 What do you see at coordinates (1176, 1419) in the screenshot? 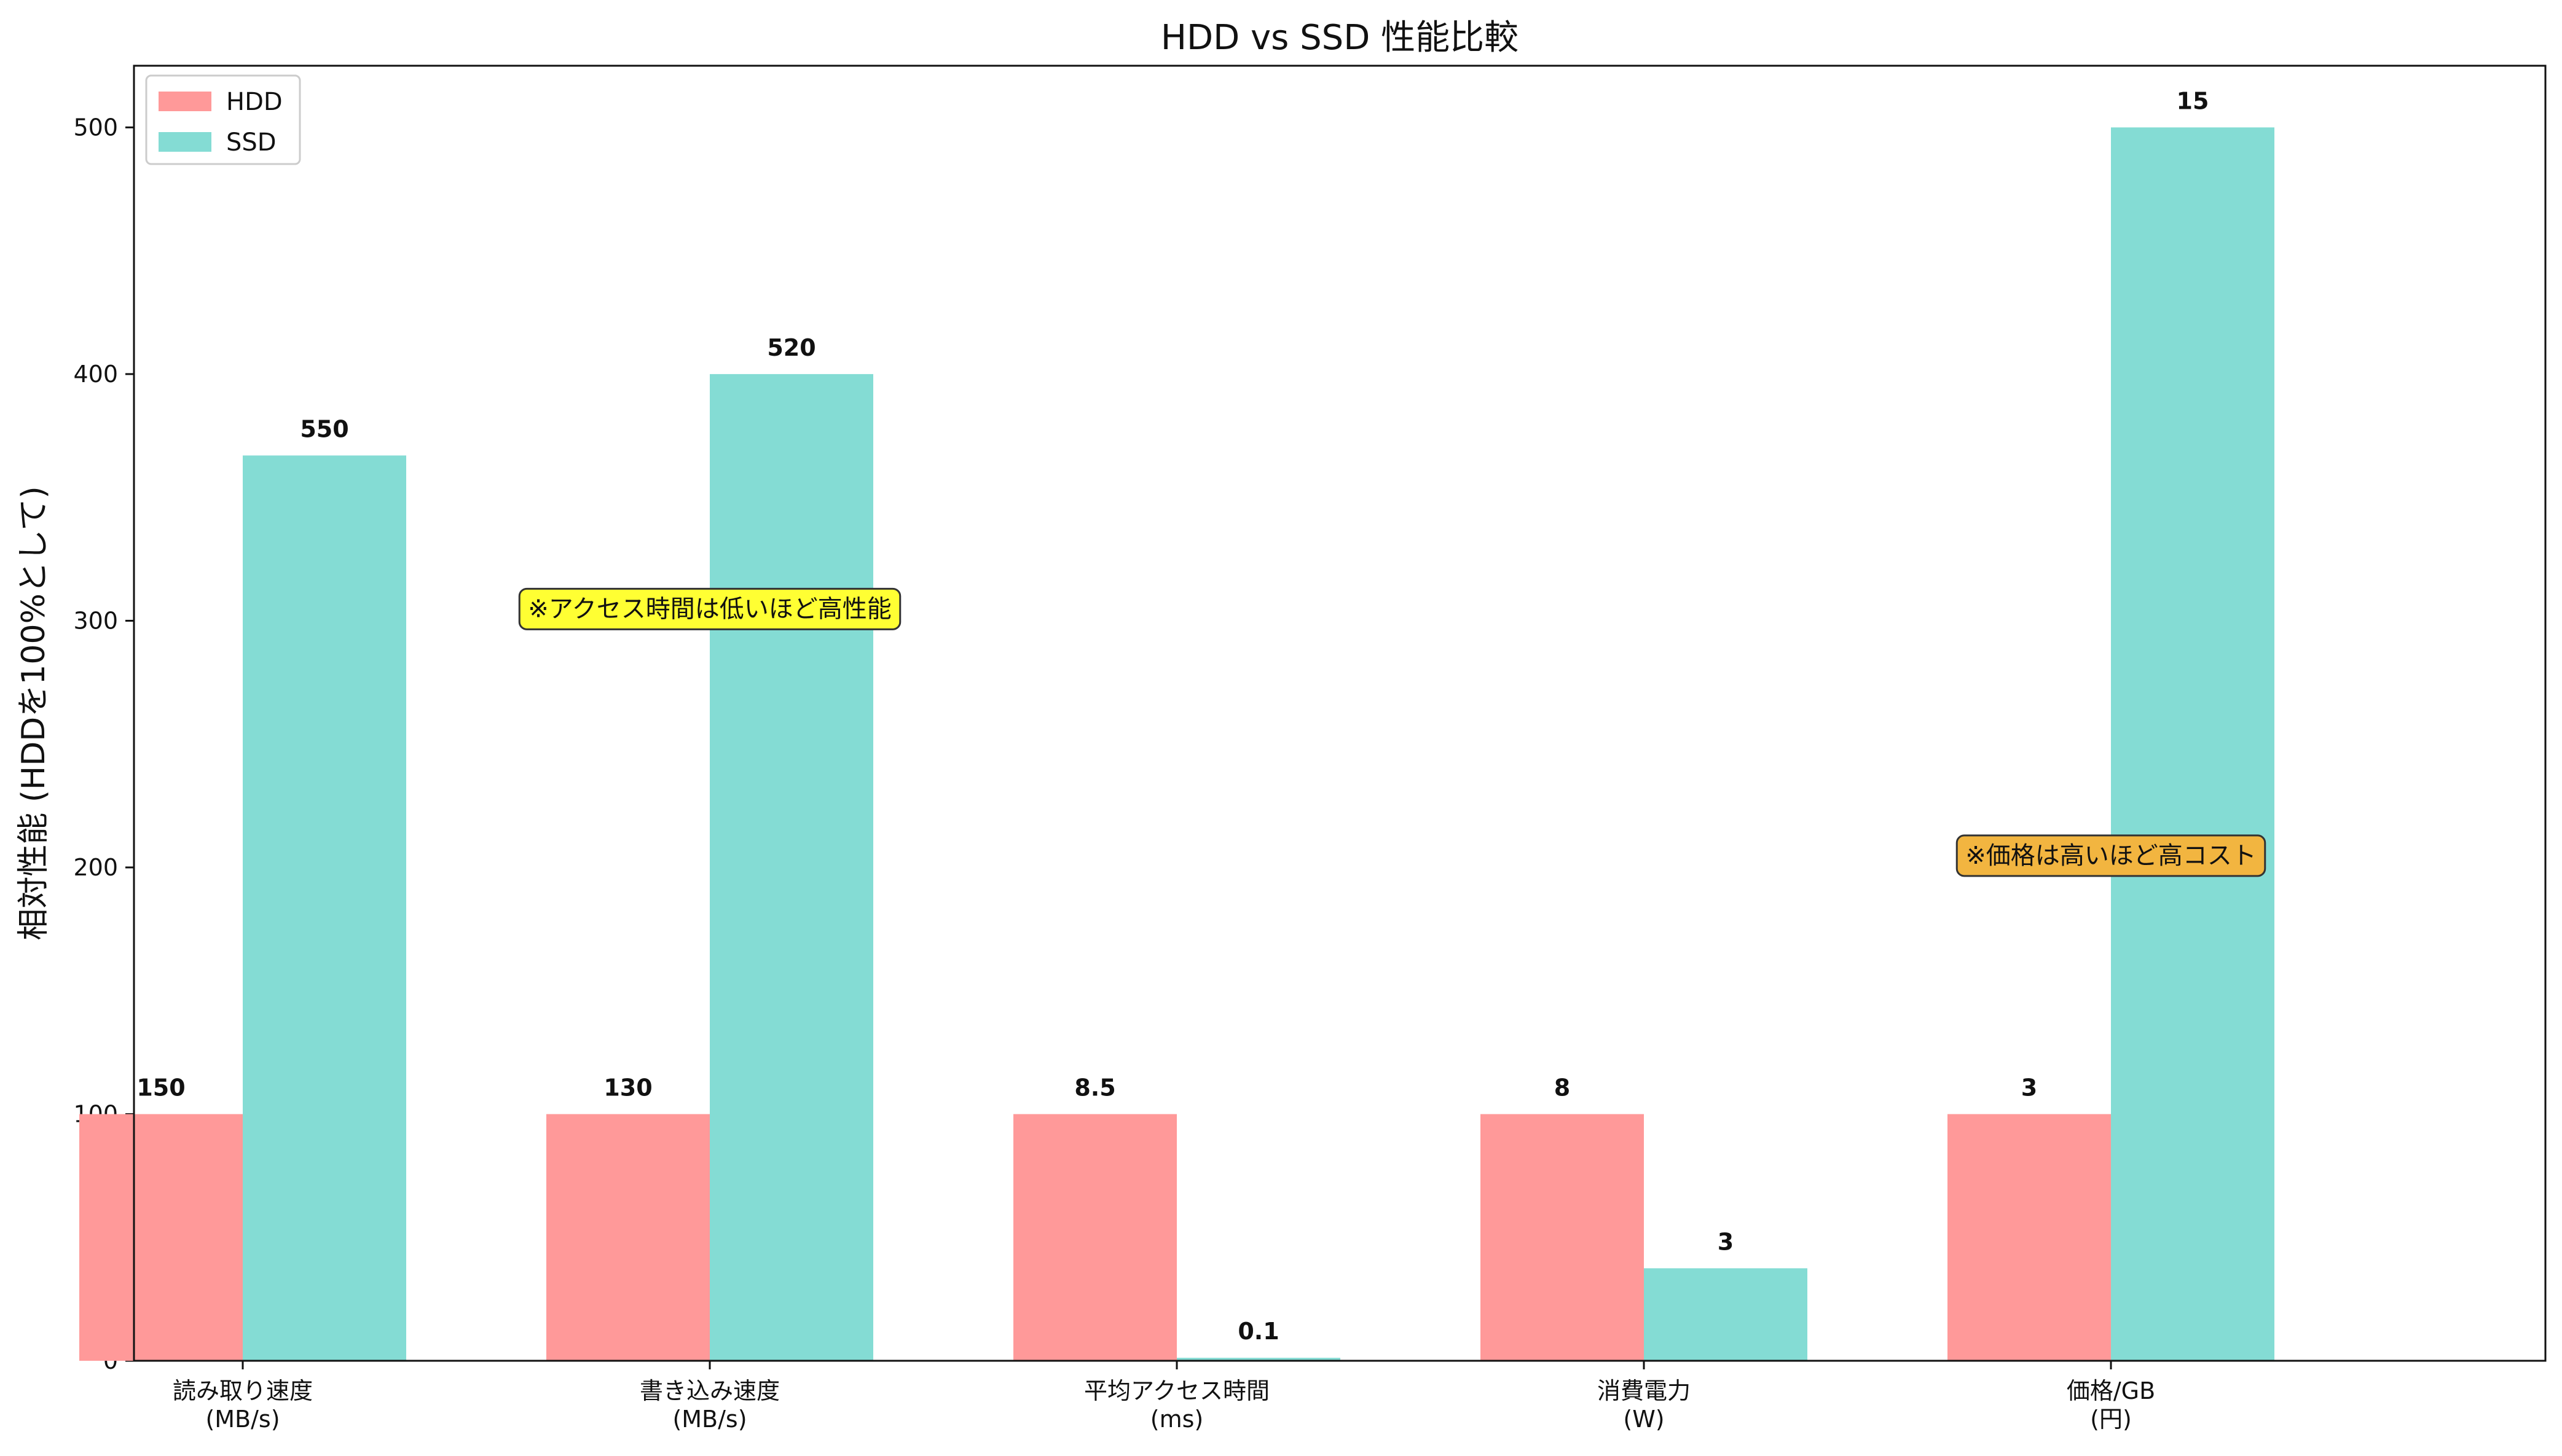
I see `x-tick-label: (ms)` at bounding box center [1176, 1419].